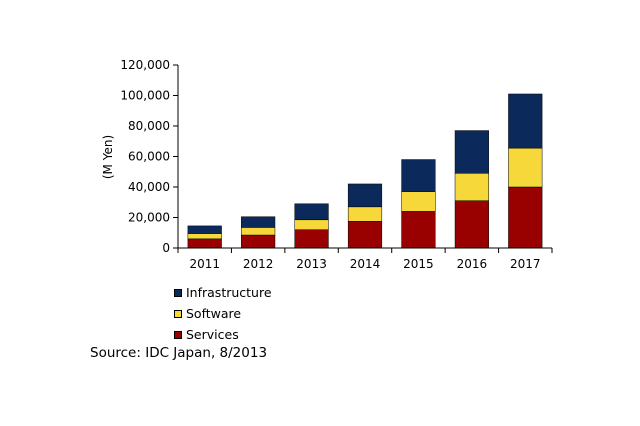 This screenshot has height=426, width=640. I want to click on legend-item-services: Services, so click(223, 334).